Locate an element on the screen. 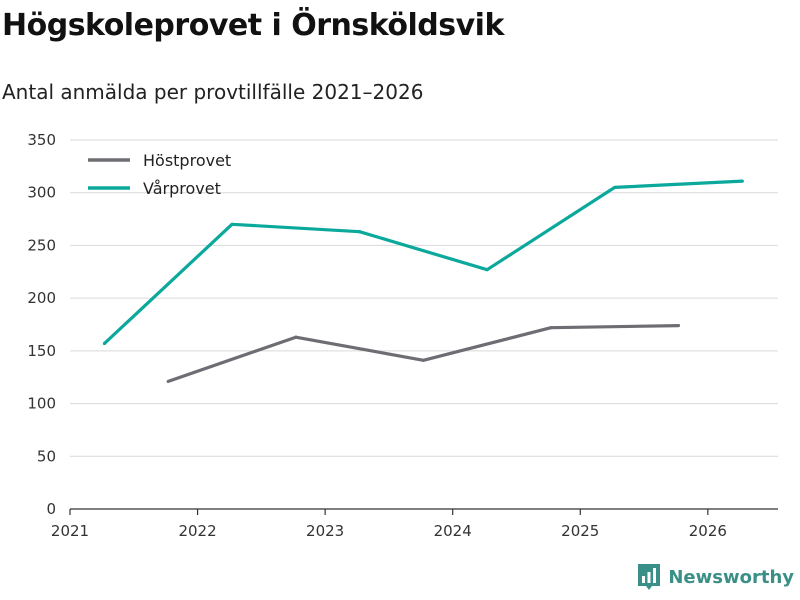 The image size is (800, 600). y-tick-label: 350 is located at coordinates (41, 140).